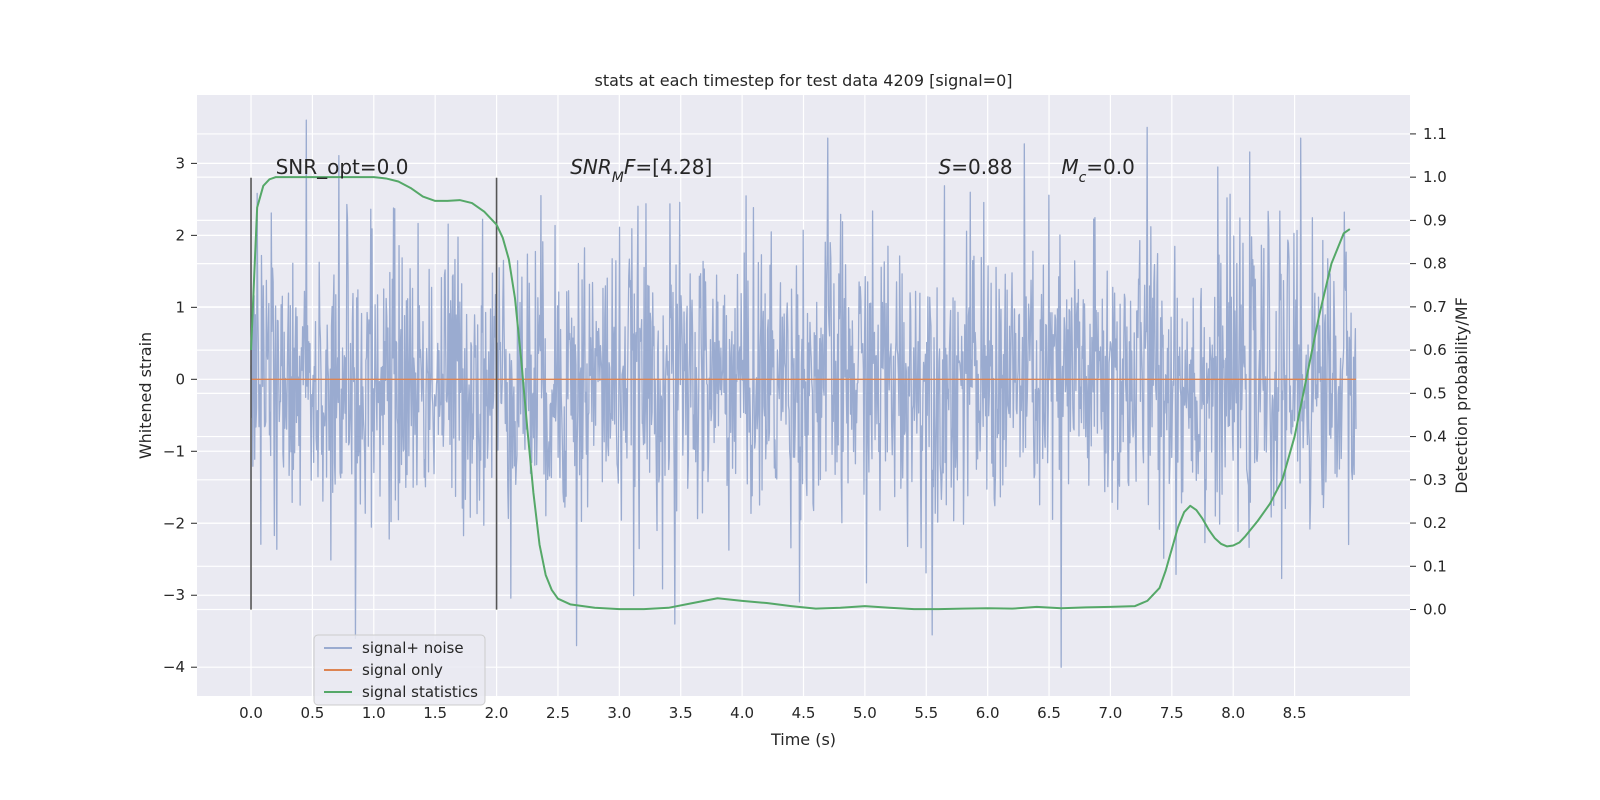 This screenshot has width=1600, height=800. What do you see at coordinates (558, 713) in the screenshot?
I see `x-tick-label: 2.5` at bounding box center [558, 713].